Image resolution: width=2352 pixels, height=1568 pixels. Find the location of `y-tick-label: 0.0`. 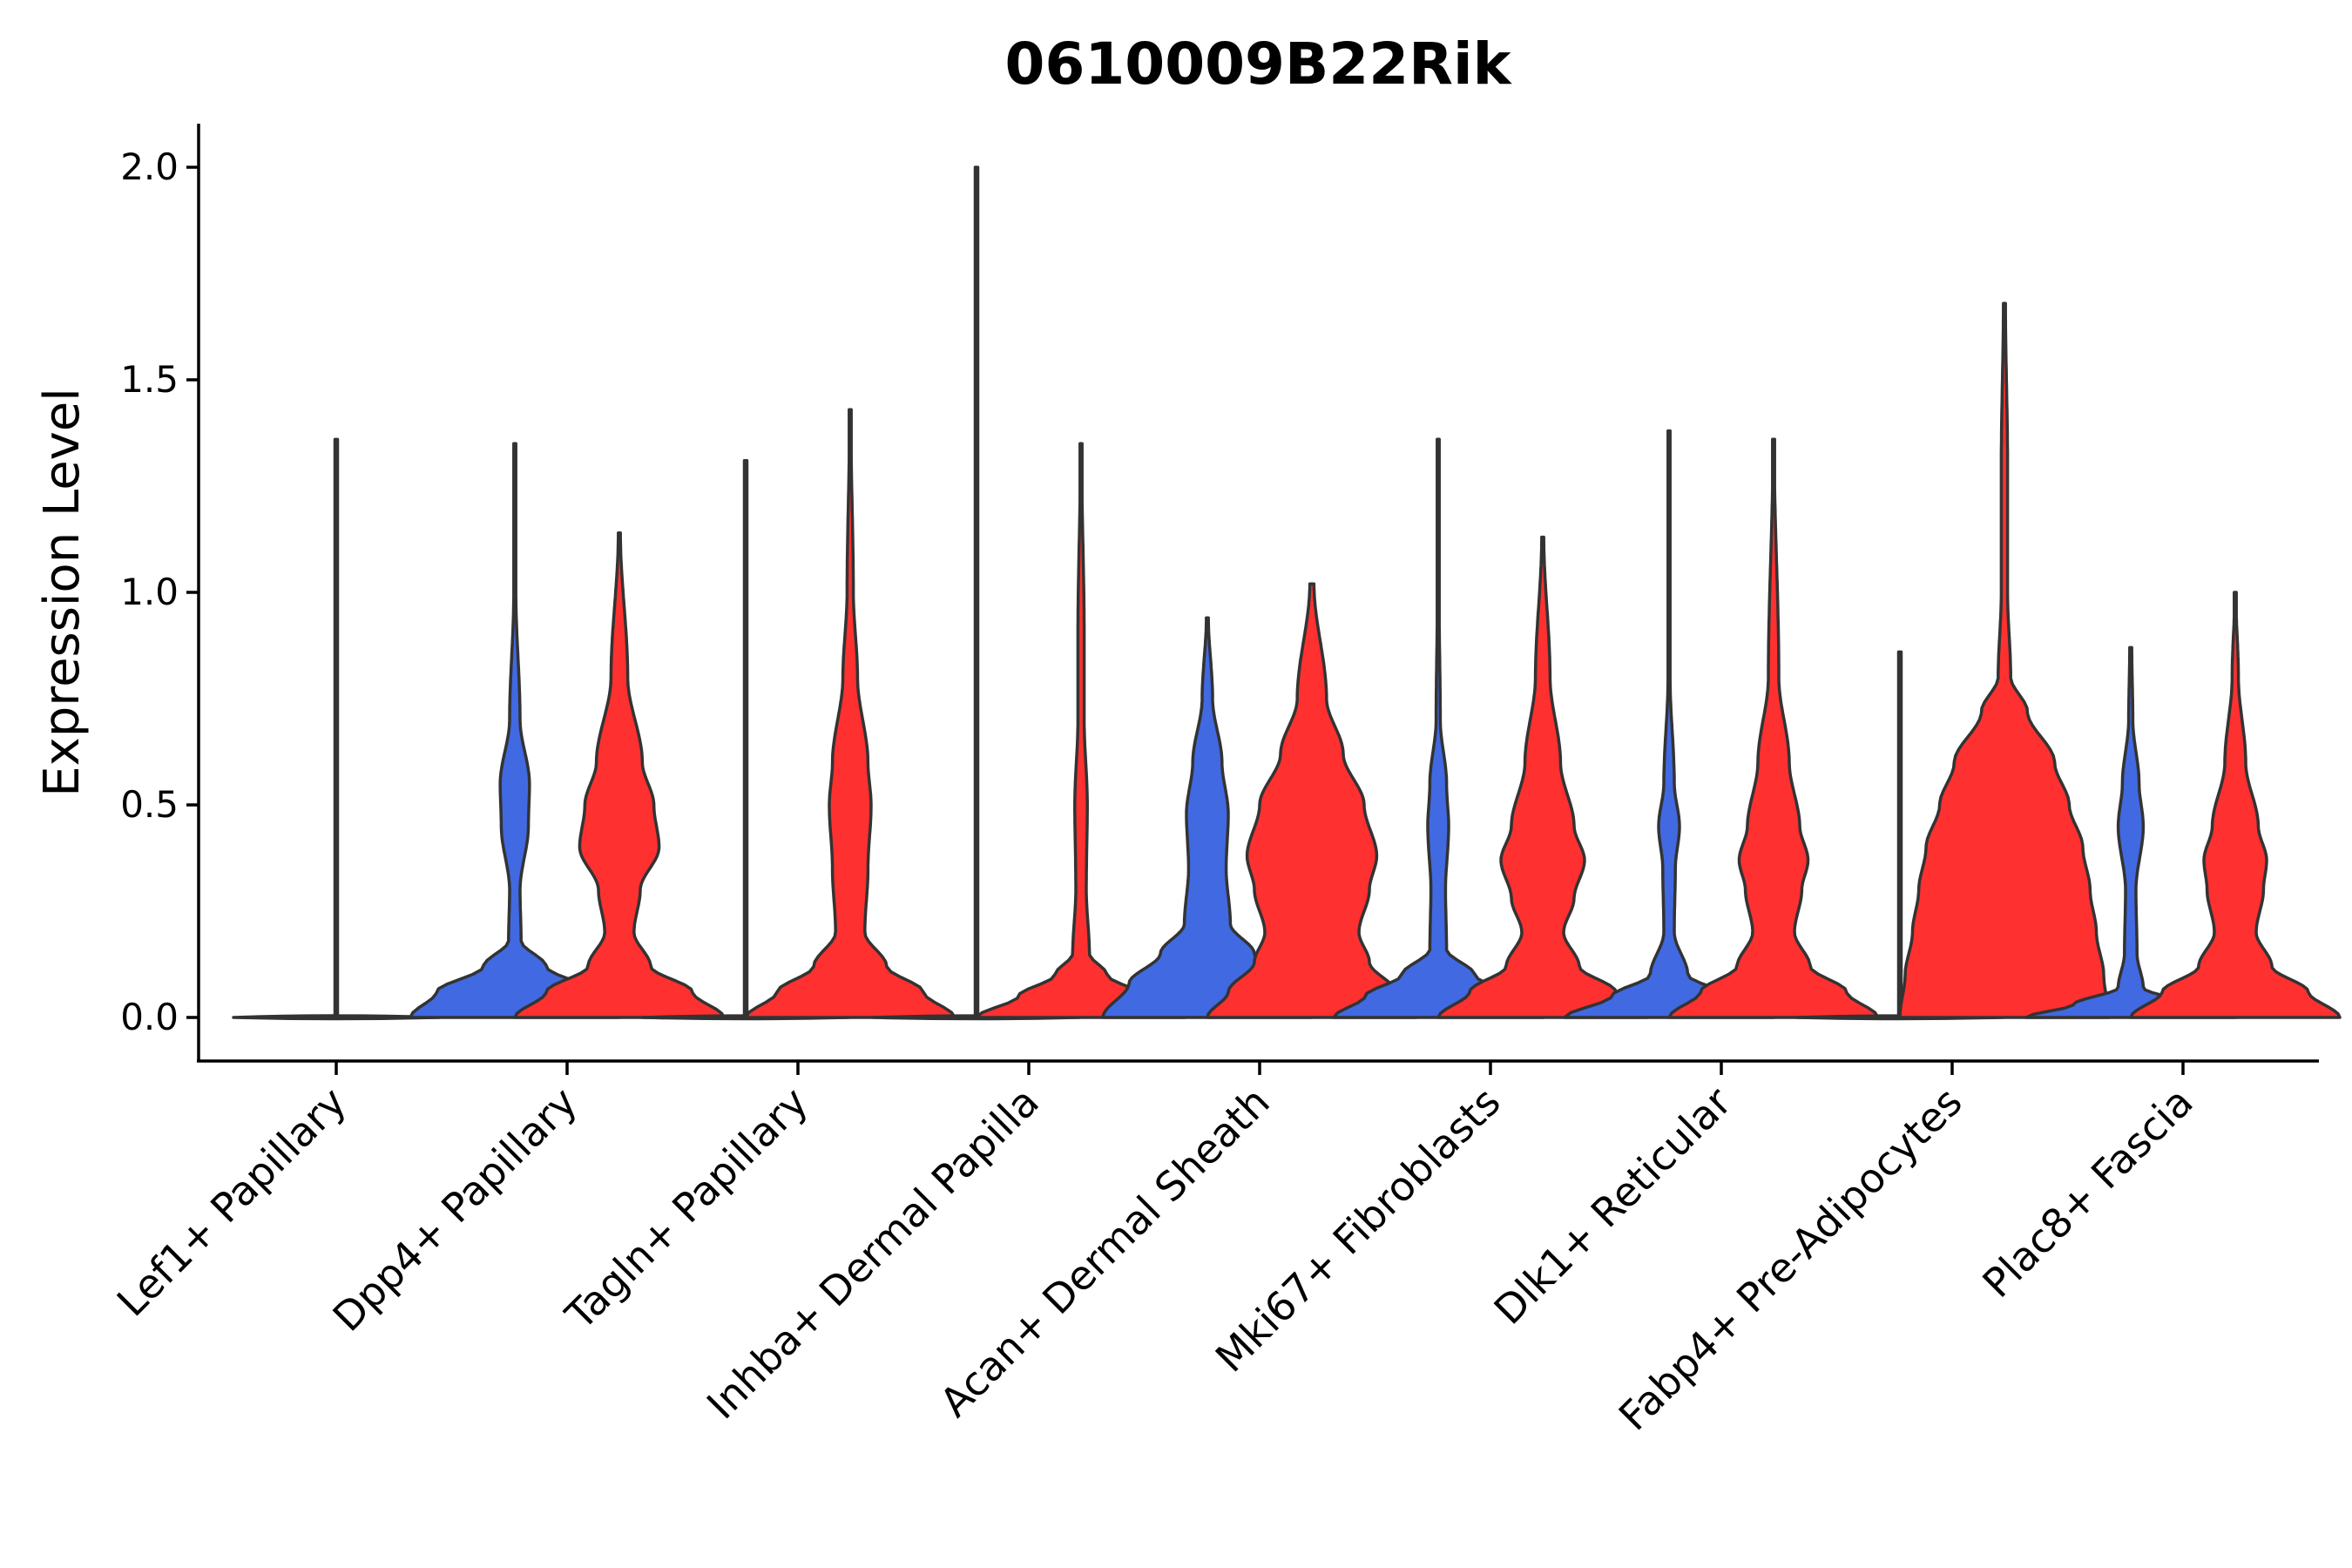

y-tick-label: 0.0 is located at coordinates (150, 1017).